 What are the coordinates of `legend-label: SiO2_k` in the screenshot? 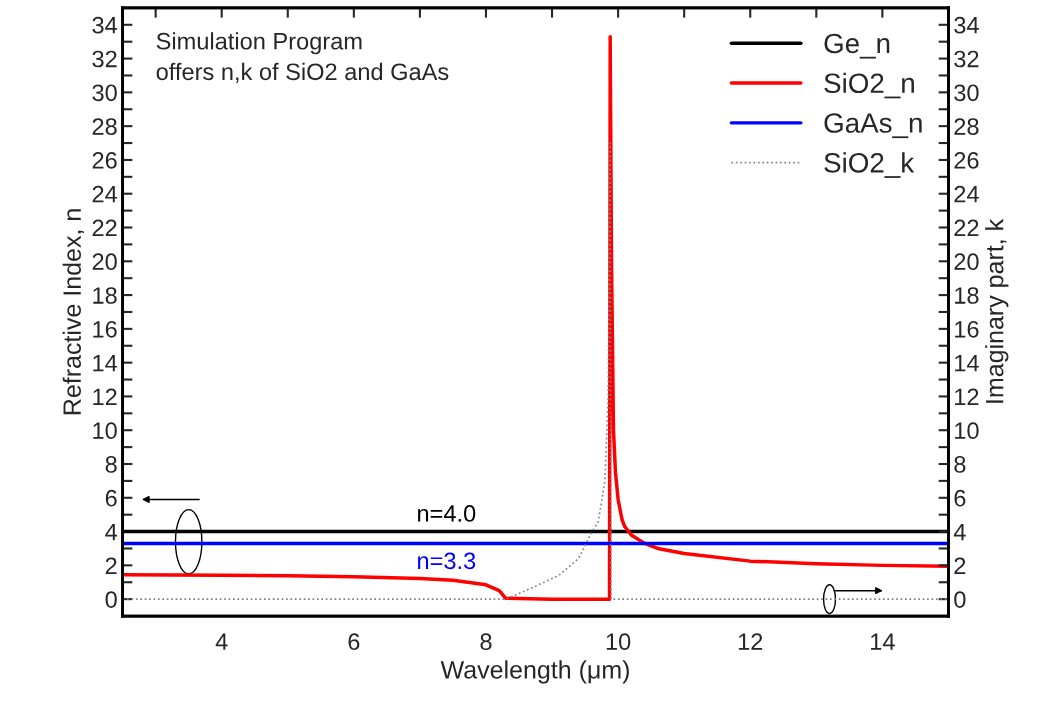 It's located at (869, 165).